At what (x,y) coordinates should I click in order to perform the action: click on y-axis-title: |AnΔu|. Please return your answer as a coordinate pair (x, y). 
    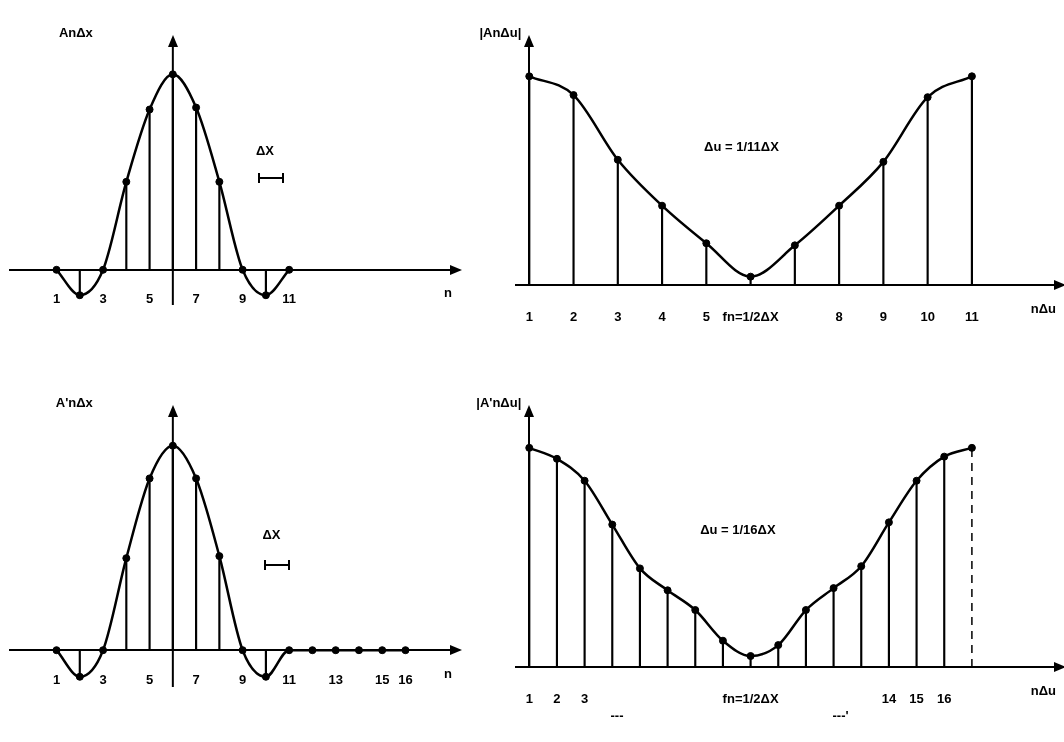
    Looking at the image, I should click on (500, 32).